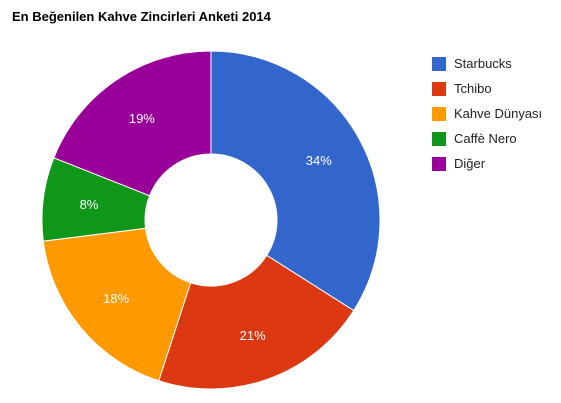 This screenshot has height=403, width=561. Describe the element at coordinates (498, 113) in the screenshot. I see `legend-label: Kahve Dünyası` at that location.